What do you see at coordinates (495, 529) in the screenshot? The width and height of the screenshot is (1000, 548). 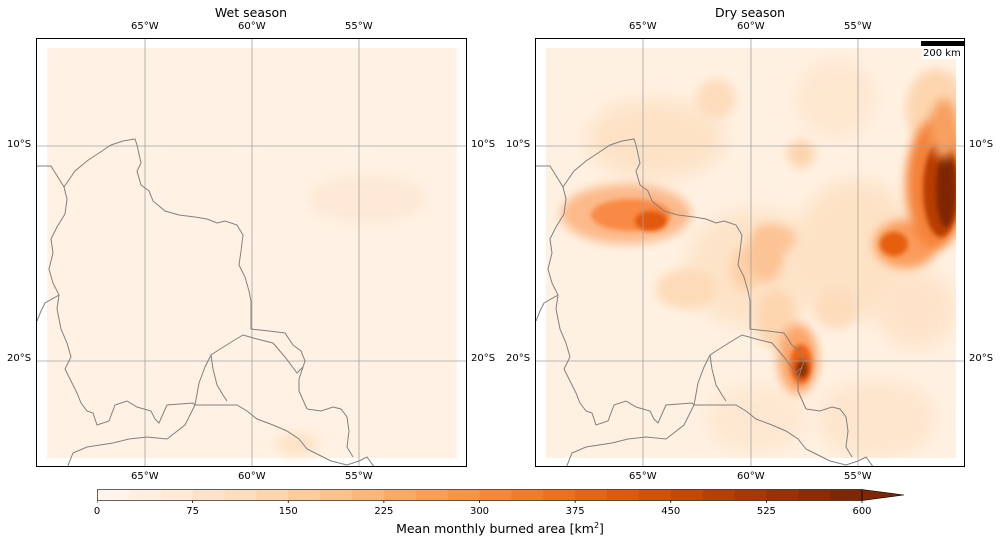 I see `colorbar-label-prefix: Mean monthly burned area [km` at bounding box center [495, 529].